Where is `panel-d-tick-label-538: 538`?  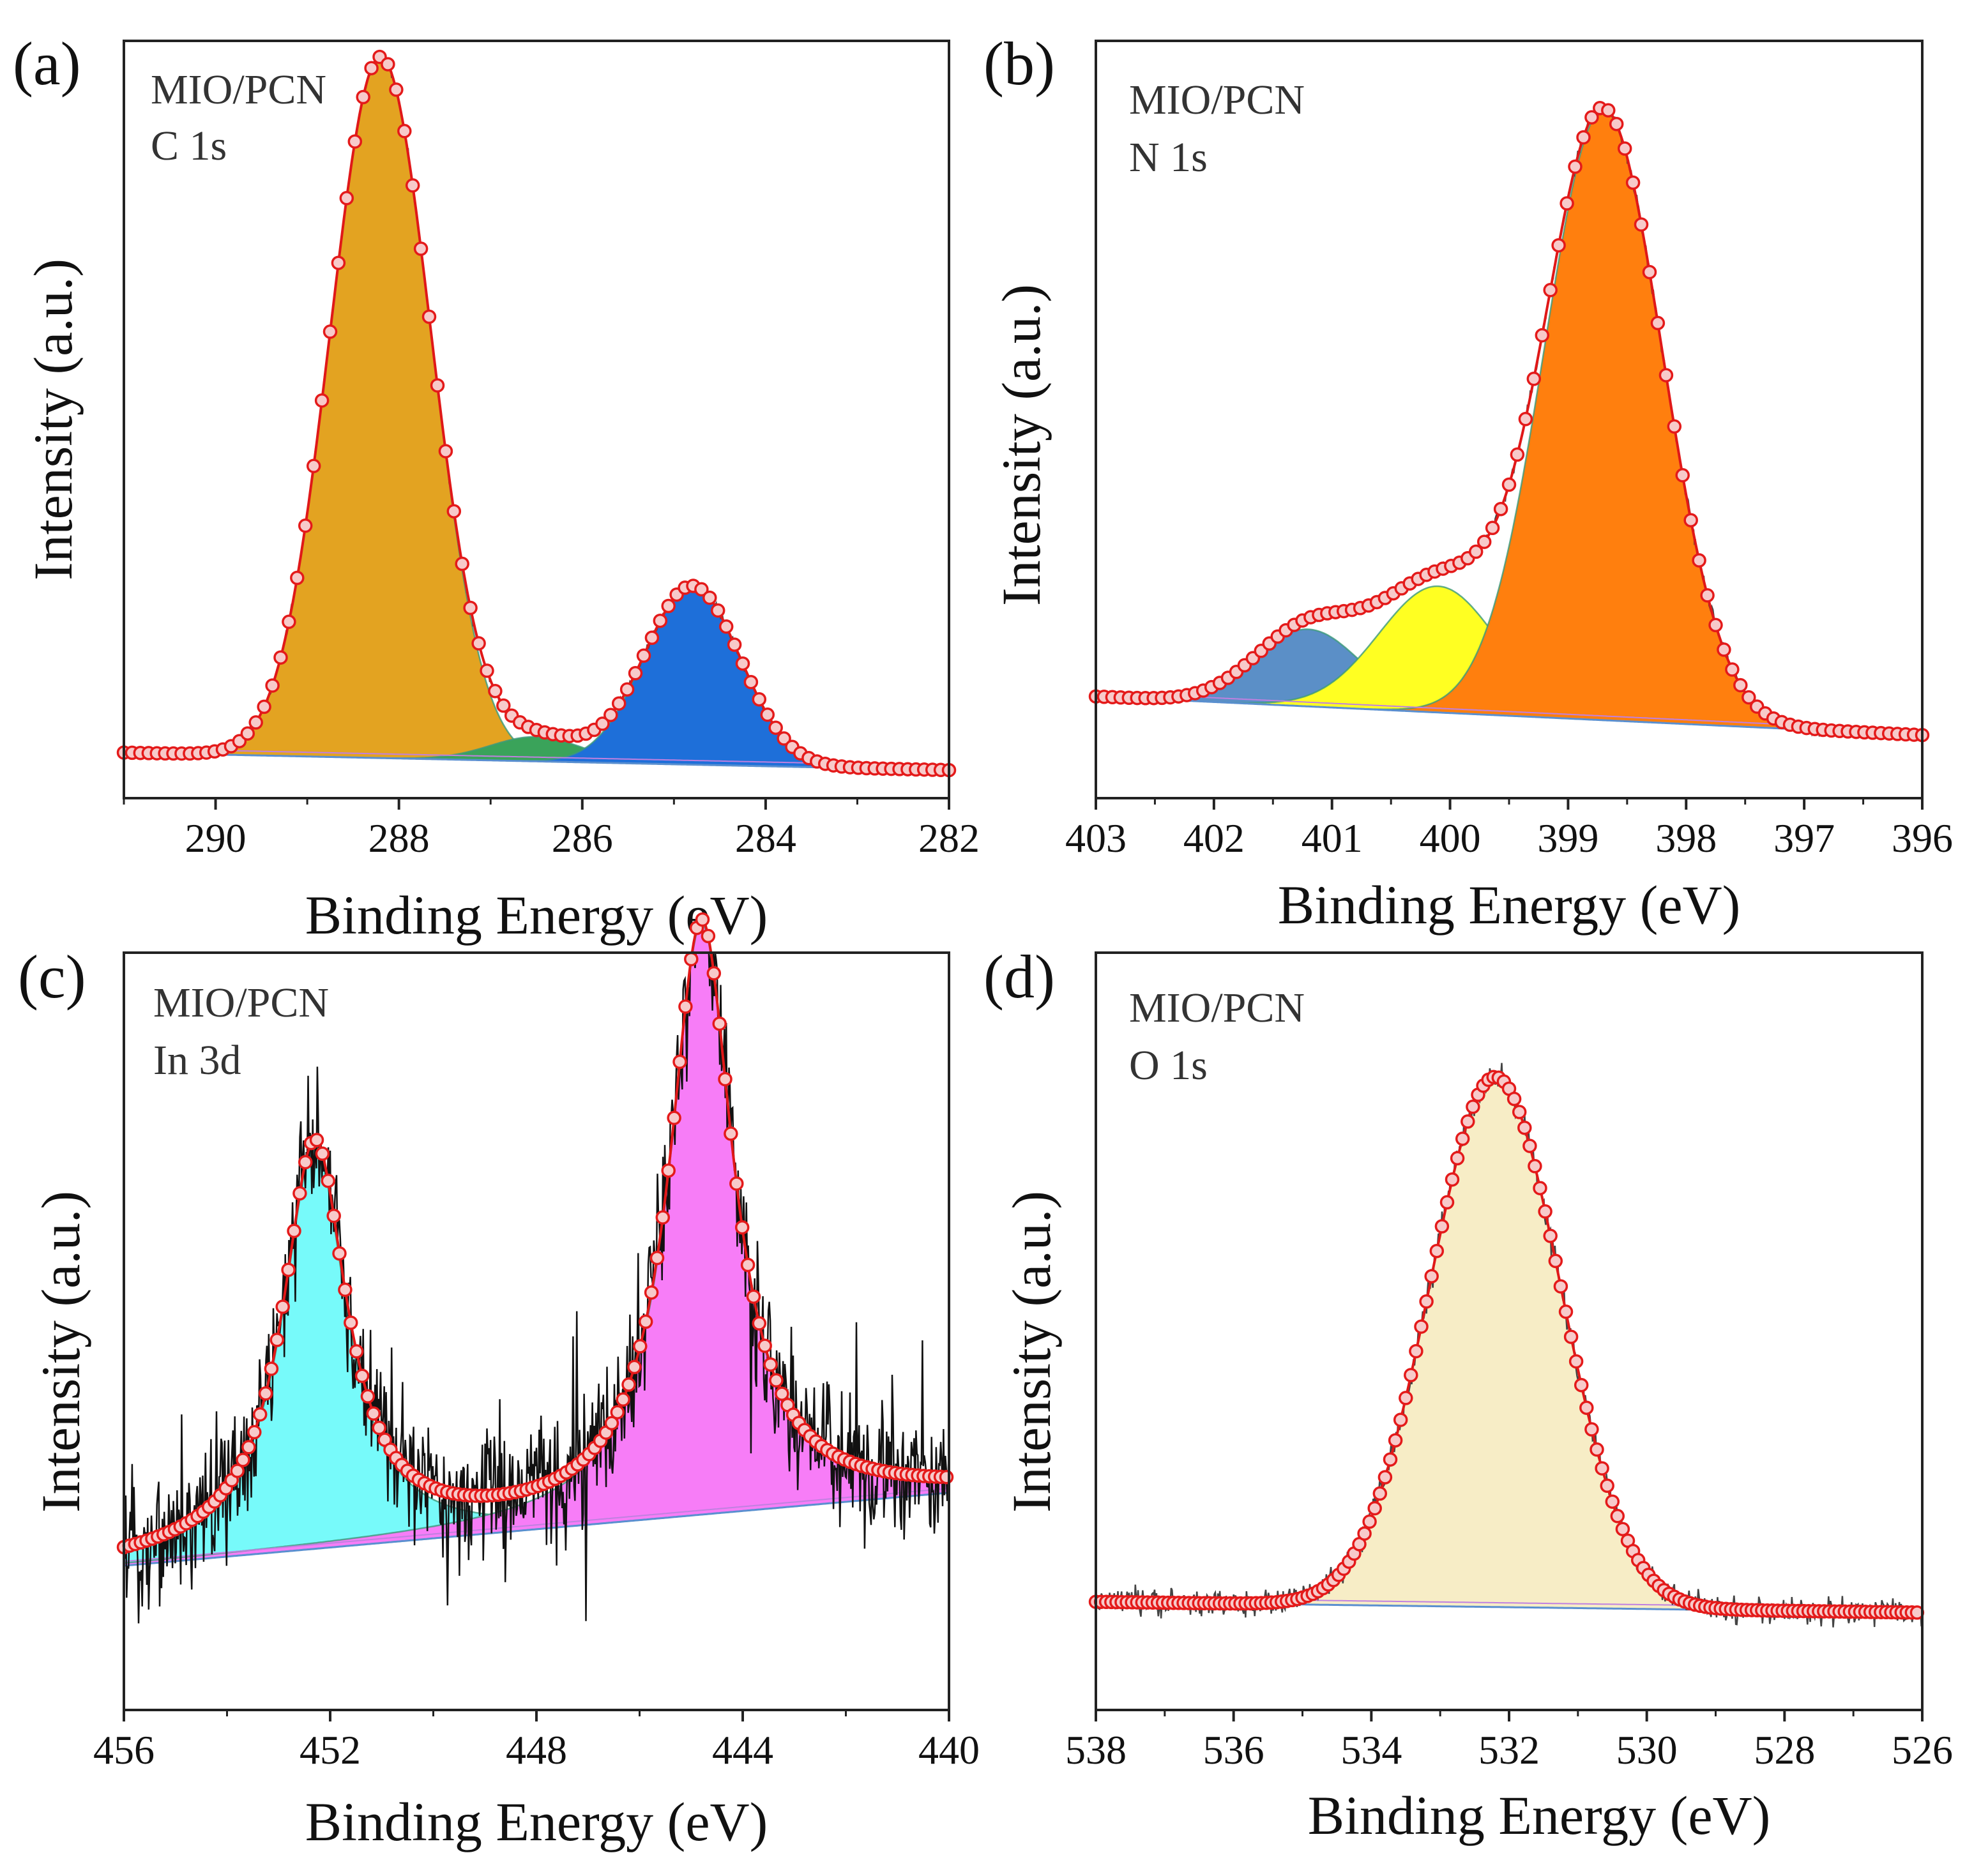 panel-d-tick-label-538: 538 is located at coordinates (1096, 1750).